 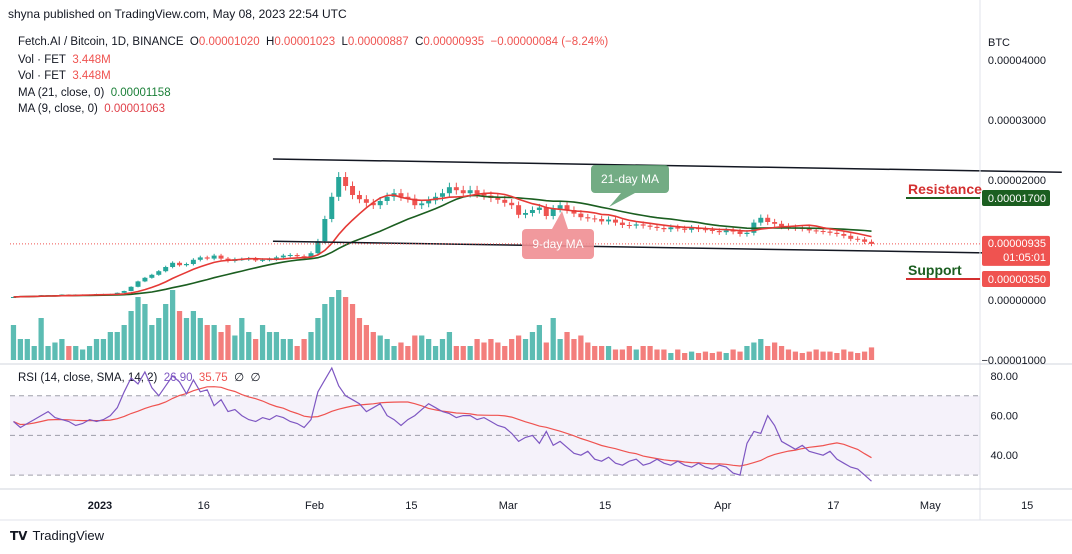 I want to click on trendlines, so click(x=667, y=206).